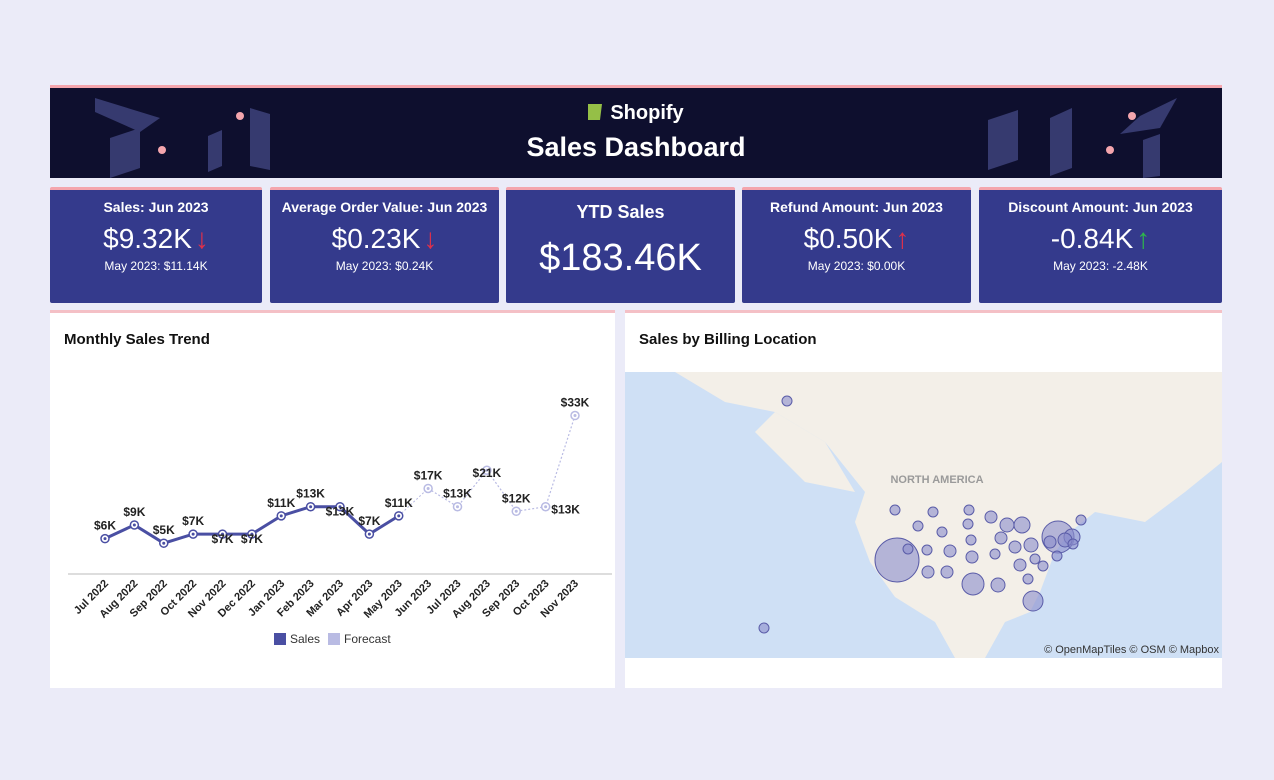  Describe the element at coordinates (487, 473) in the screenshot. I see `data-label: $21K` at that location.